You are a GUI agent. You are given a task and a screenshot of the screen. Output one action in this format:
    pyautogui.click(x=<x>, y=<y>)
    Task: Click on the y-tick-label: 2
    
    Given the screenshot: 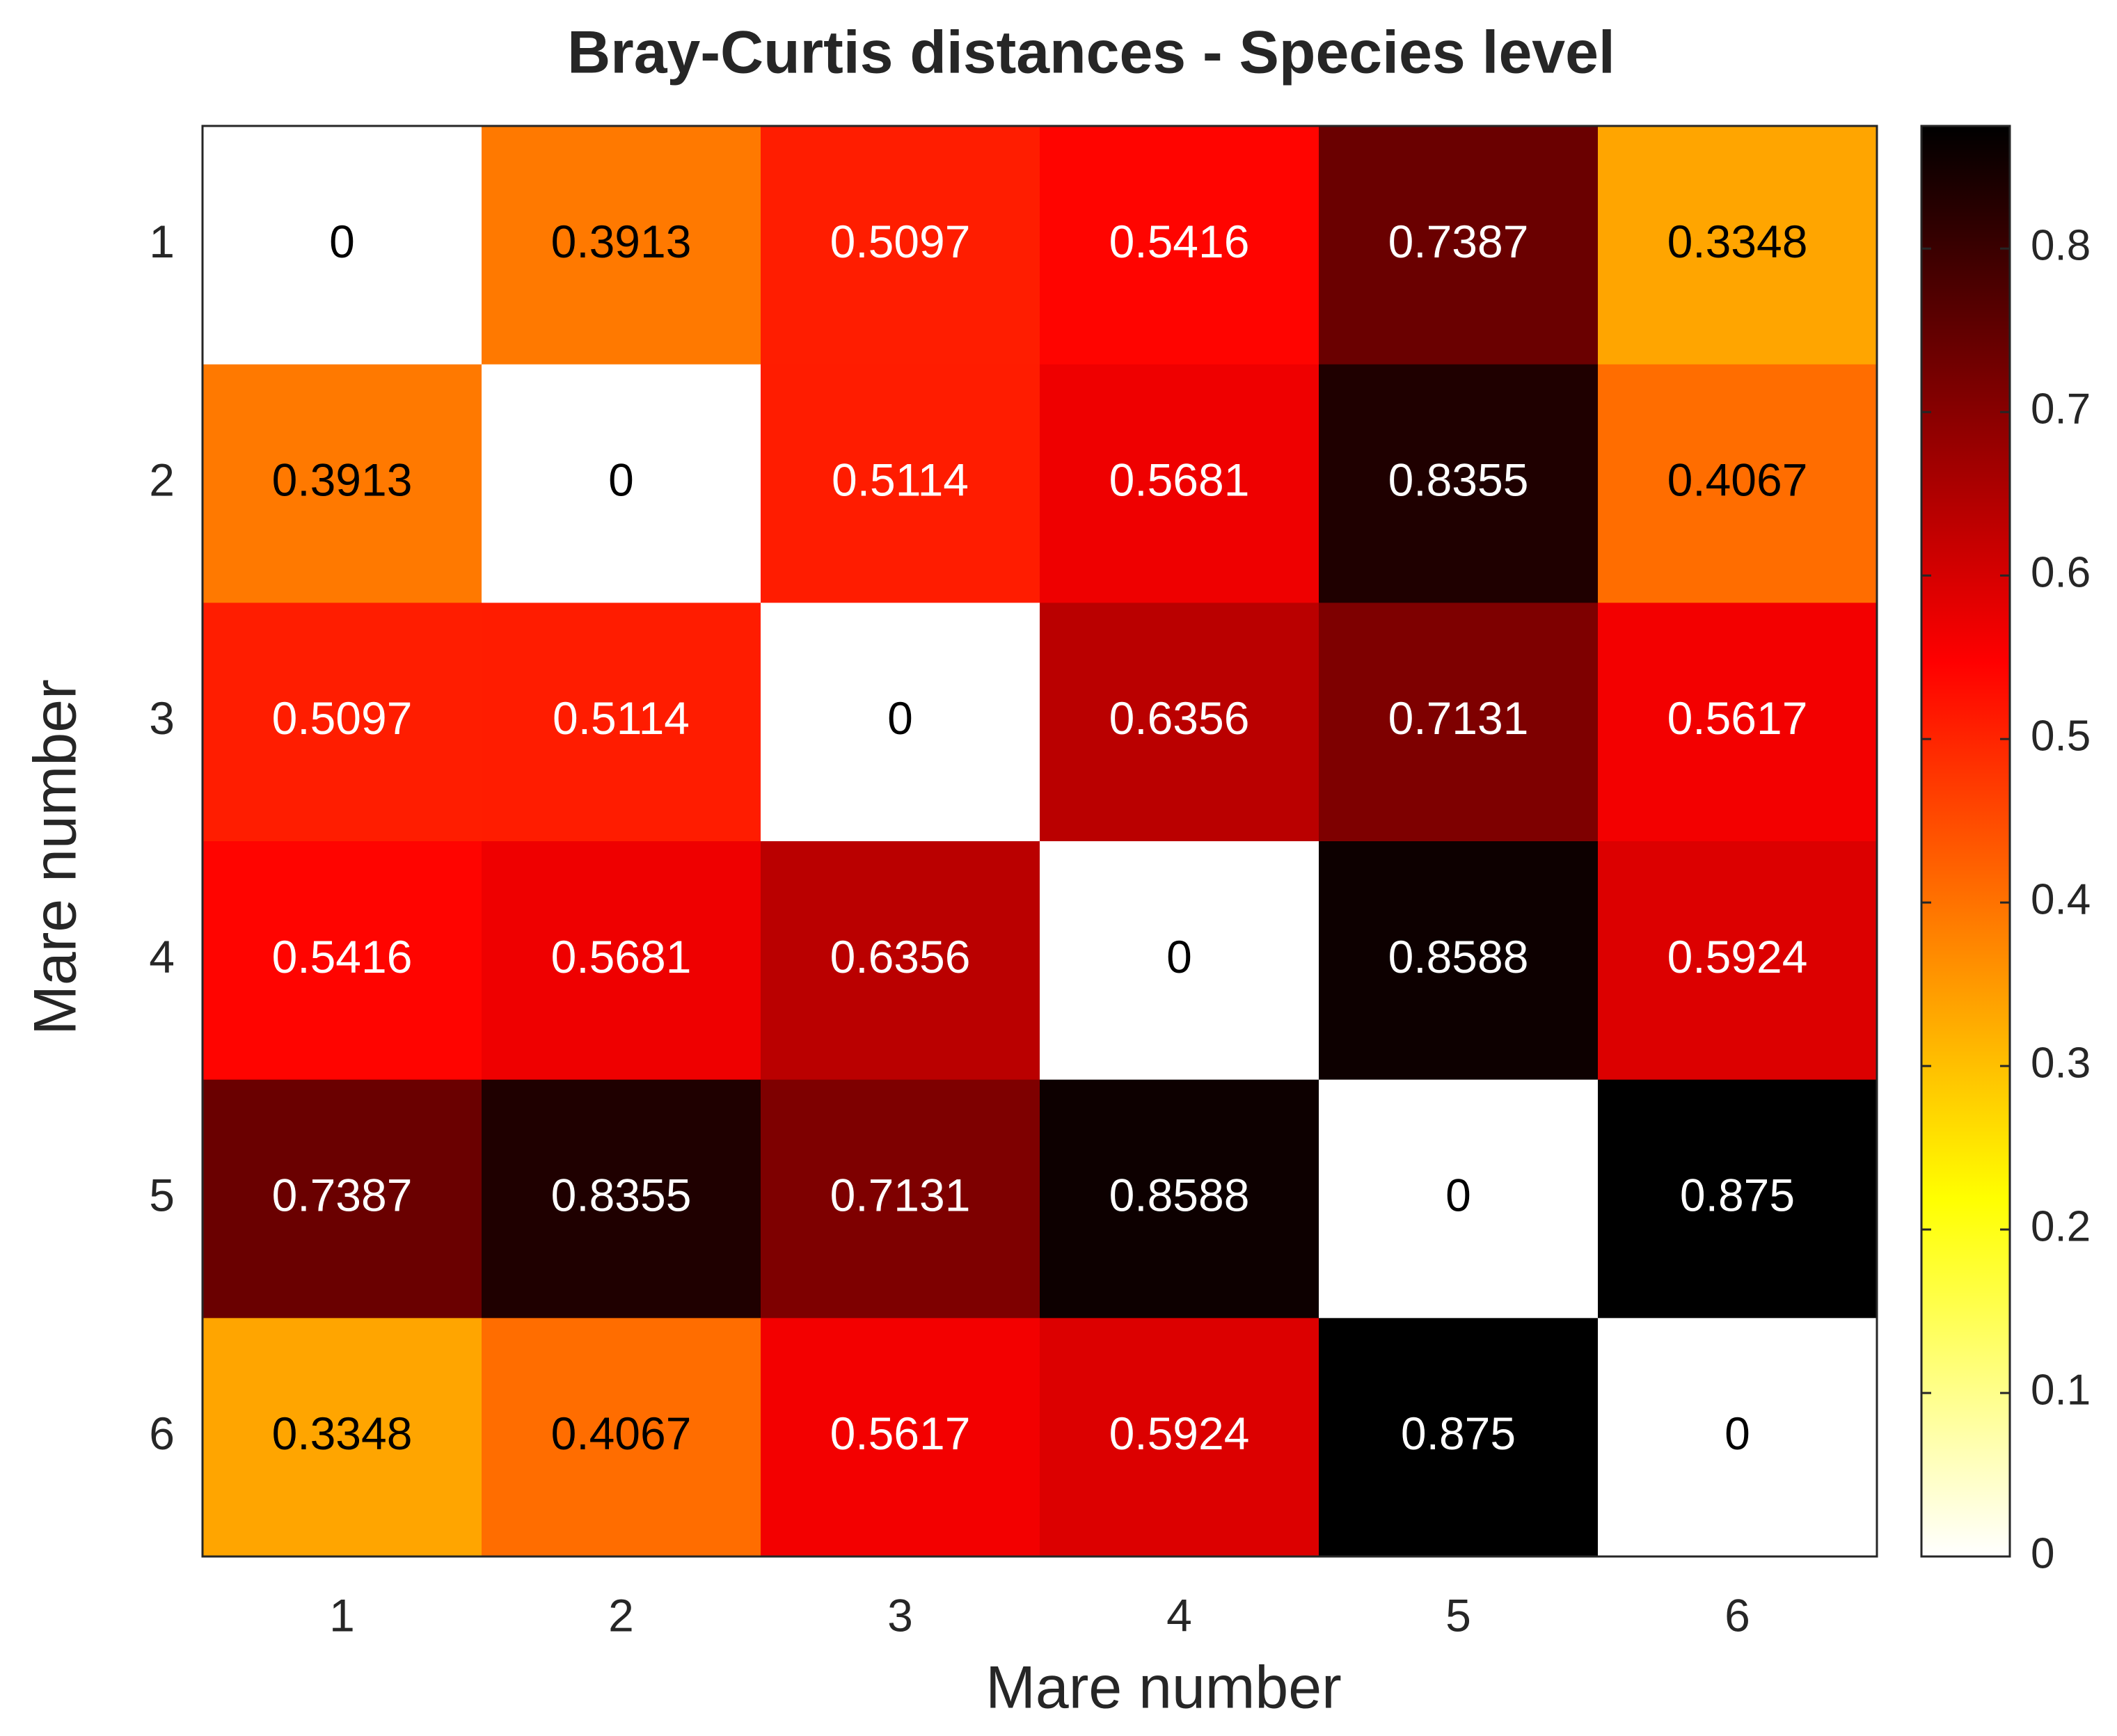 What is the action you would take?
    pyautogui.click(x=162, y=480)
    